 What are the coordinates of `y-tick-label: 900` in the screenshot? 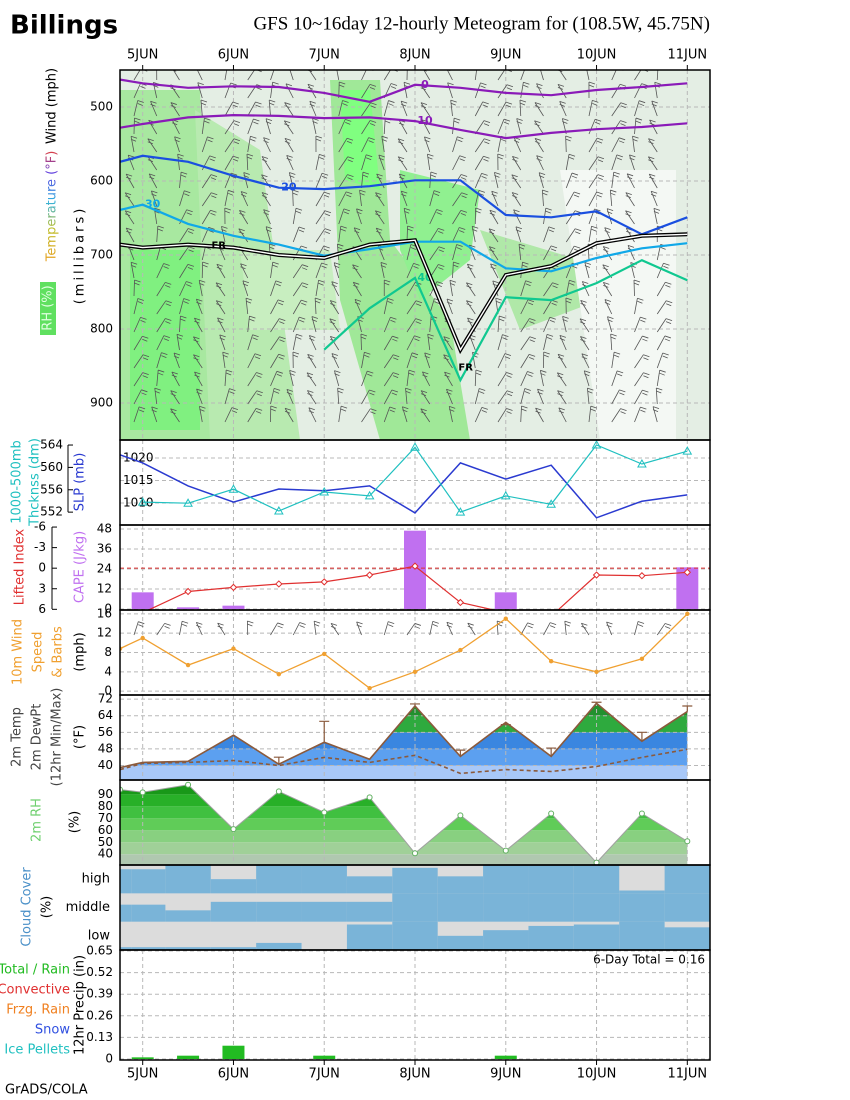 It's located at (101, 403).